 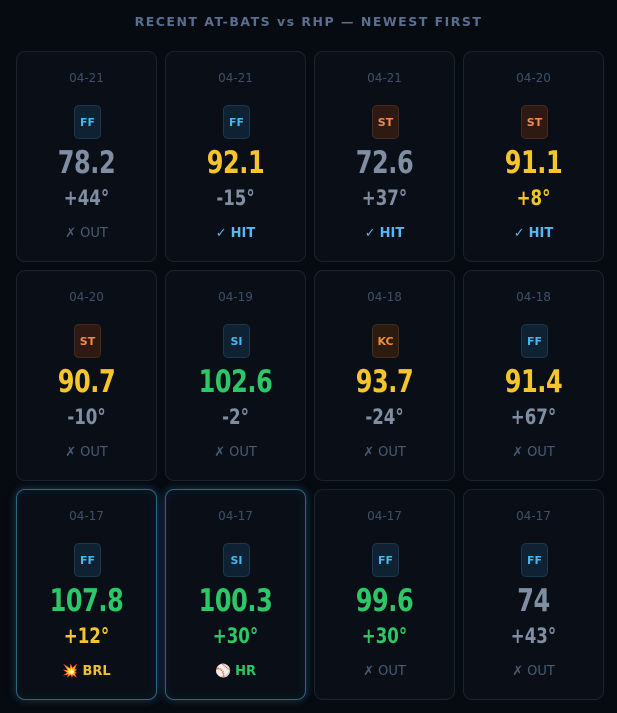 I want to click on at-bat-card: 04-17 FF 74 +43° ✗ OUT, so click(x=533, y=594).